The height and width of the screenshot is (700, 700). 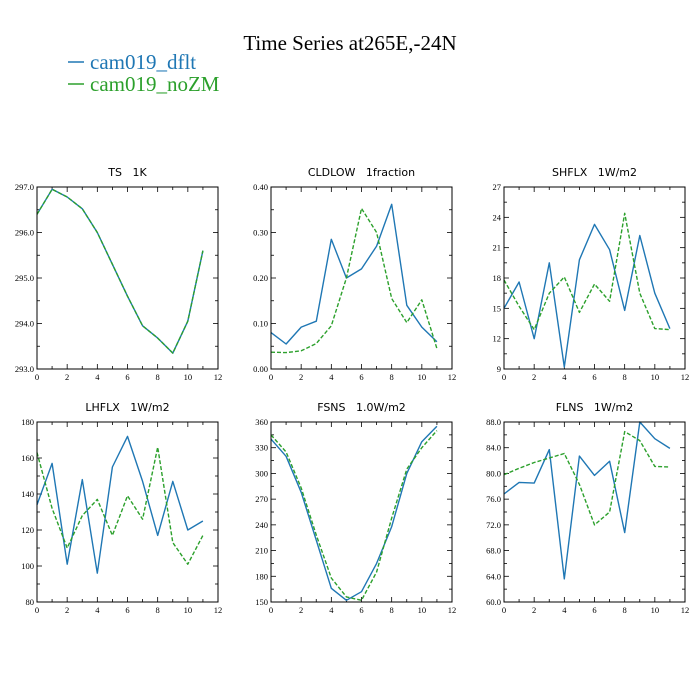 What do you see at coordinates (30, 602) in the screenshot?
I see `y-tick-label: 80` at bounding box center [30, 602].